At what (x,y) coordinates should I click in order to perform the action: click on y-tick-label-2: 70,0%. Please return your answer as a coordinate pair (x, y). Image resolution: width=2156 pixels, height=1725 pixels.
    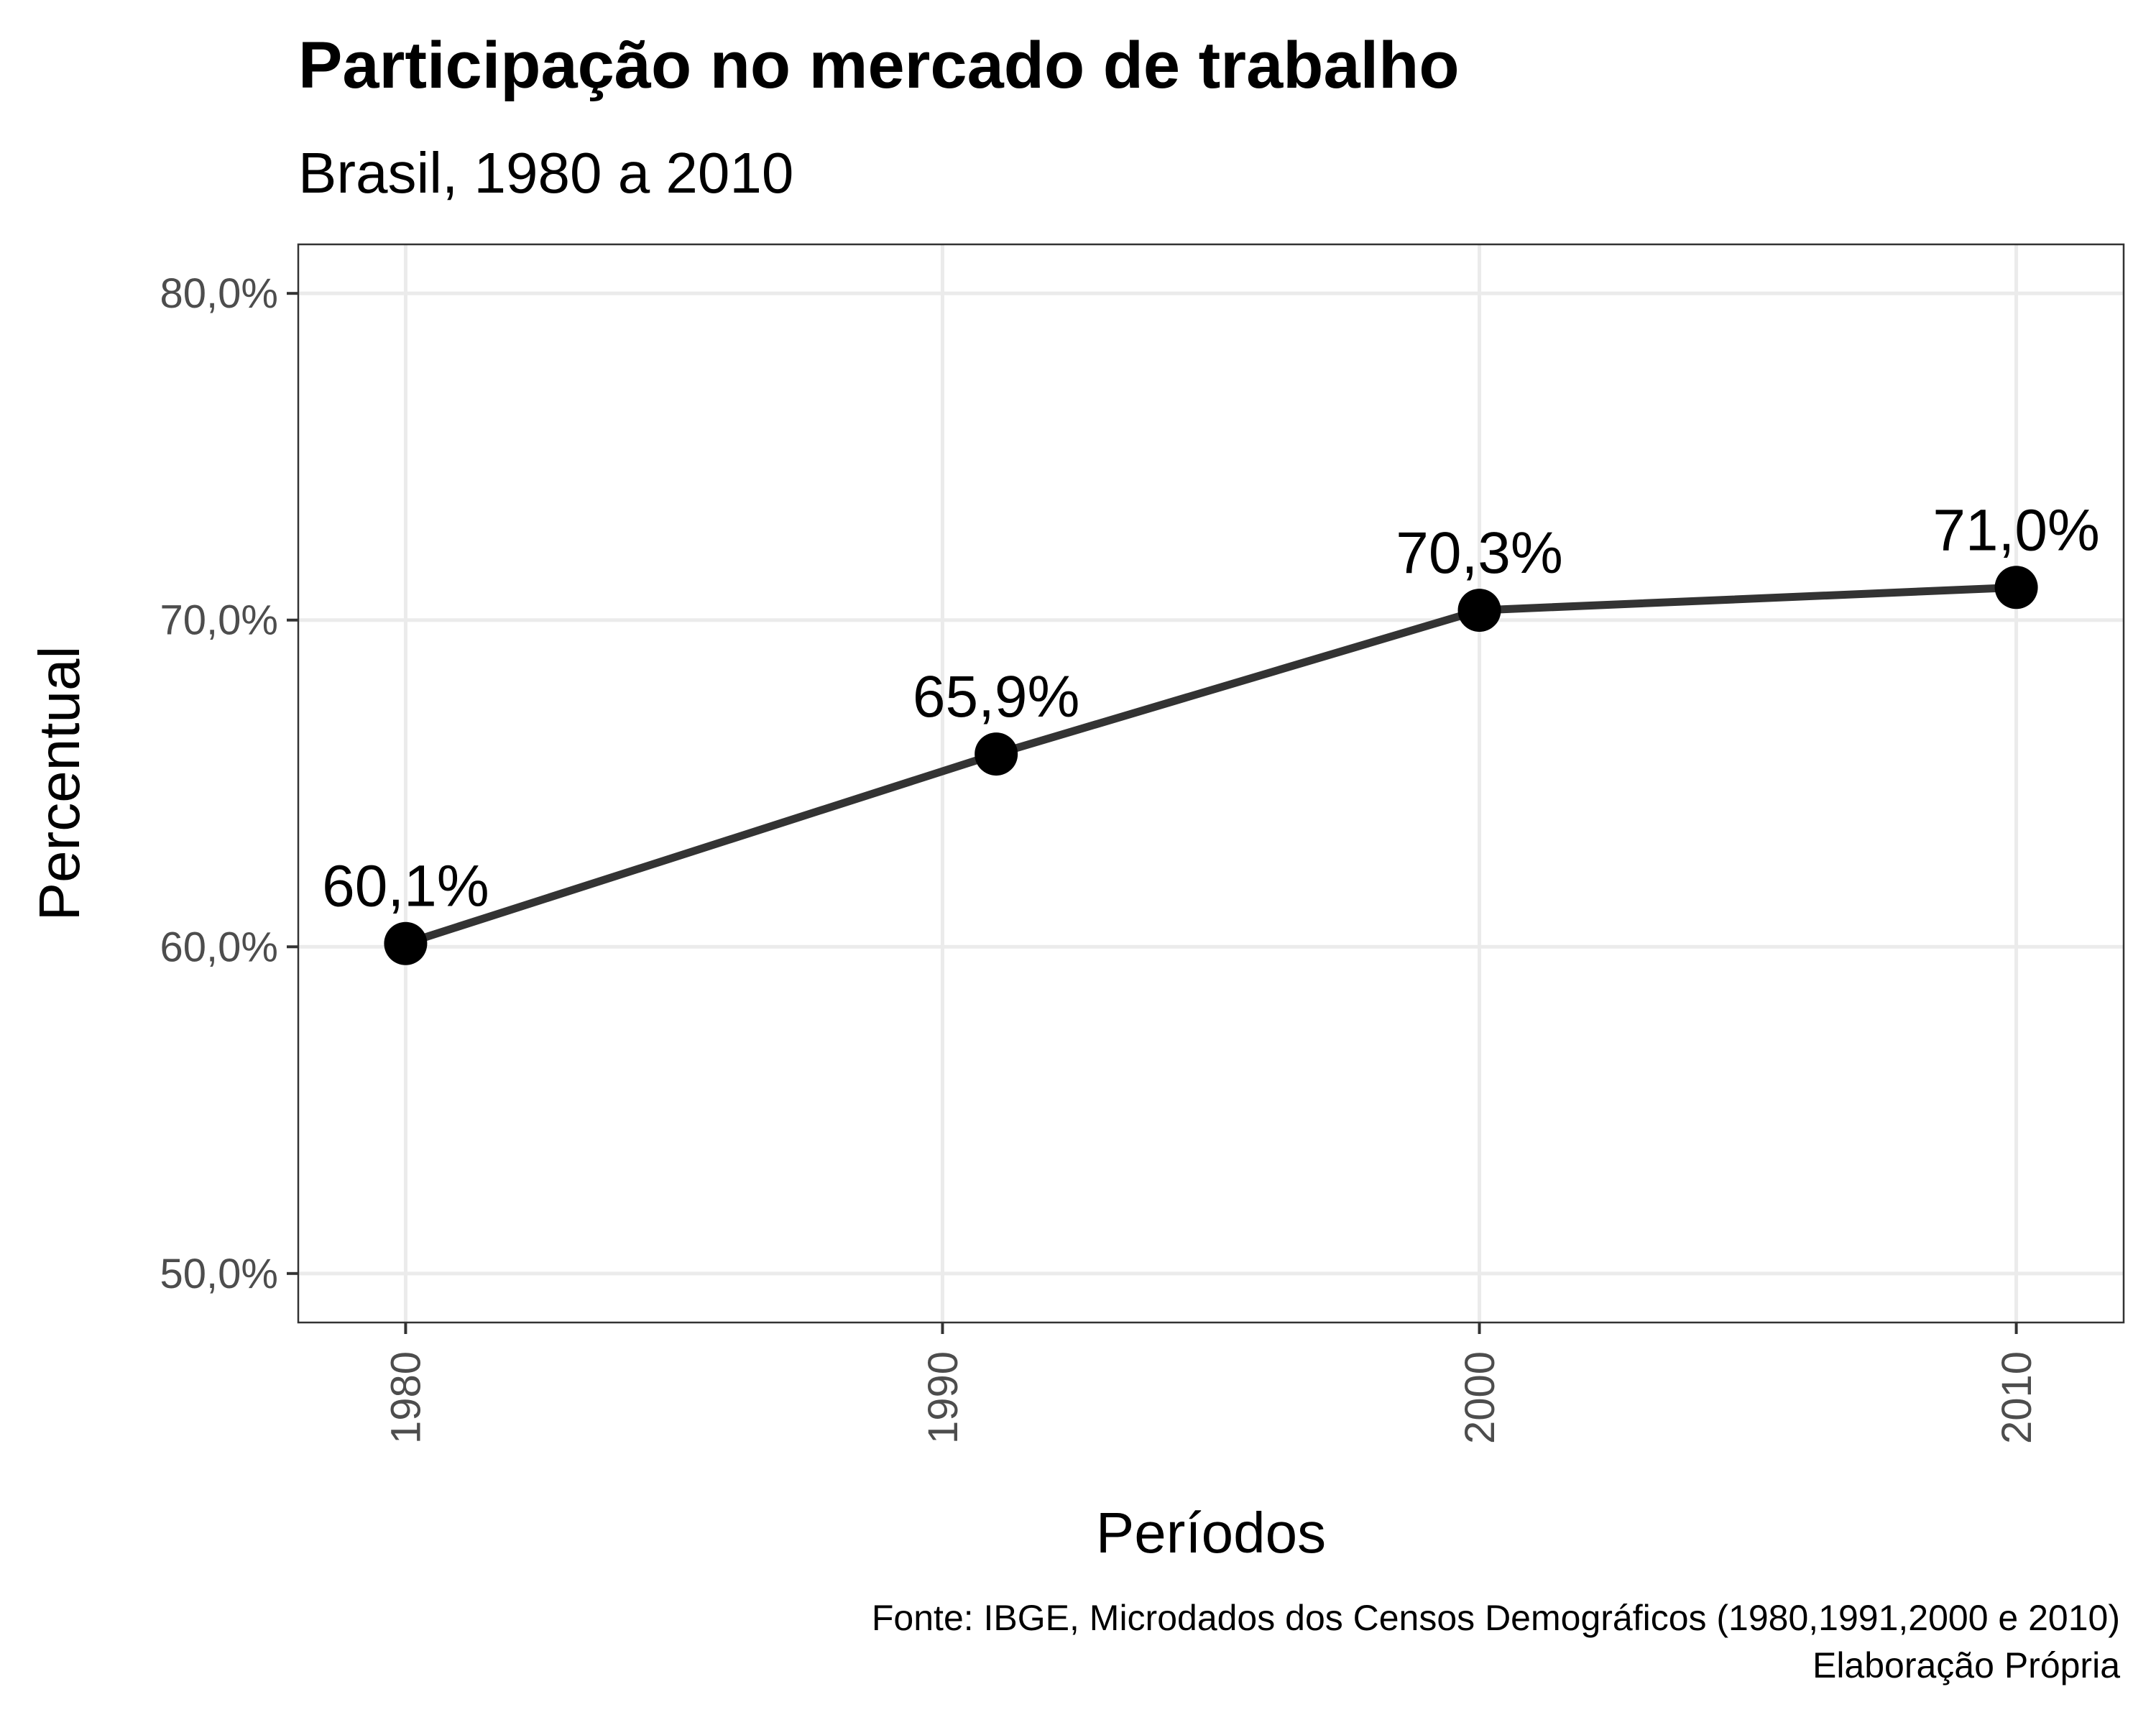
    Looking at the image, I should click on (219, 620).